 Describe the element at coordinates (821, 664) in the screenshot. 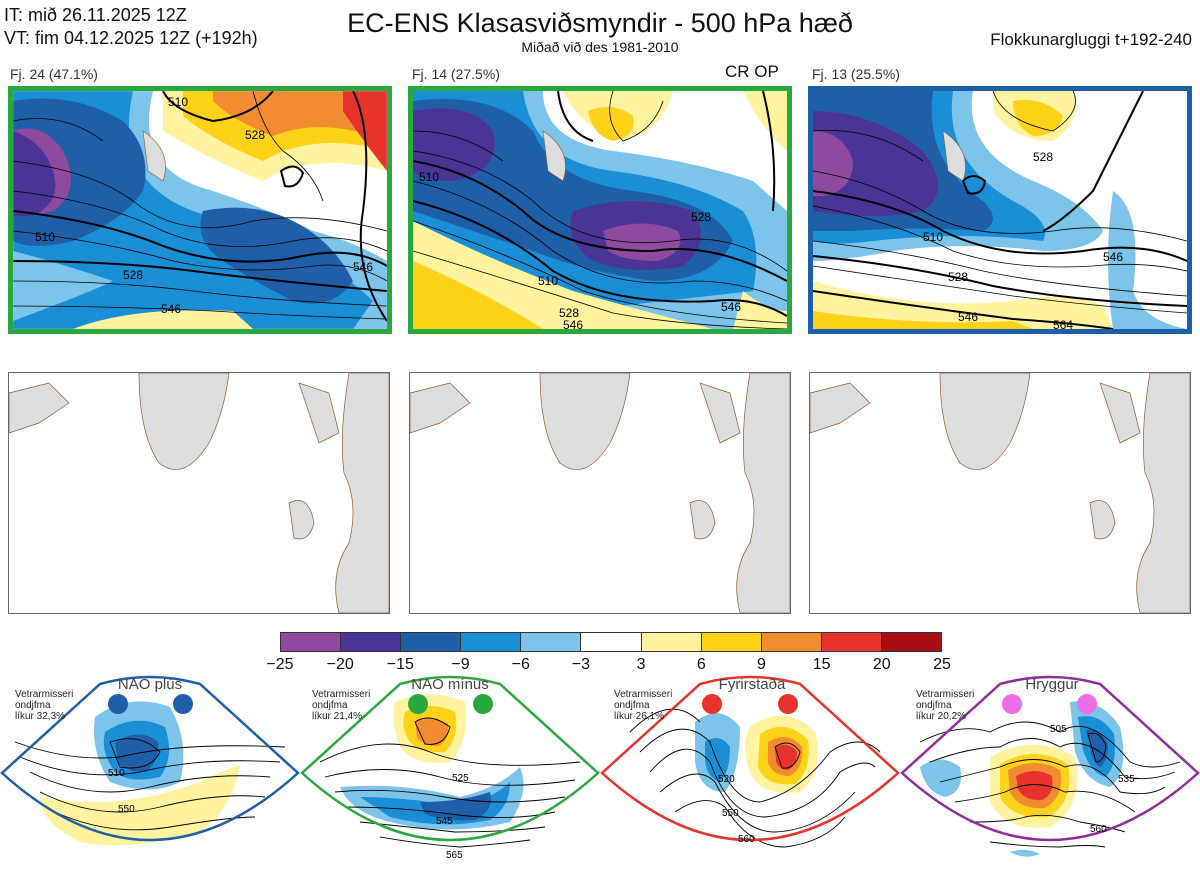

I see `colorbar-tick-label: 15` at that location.